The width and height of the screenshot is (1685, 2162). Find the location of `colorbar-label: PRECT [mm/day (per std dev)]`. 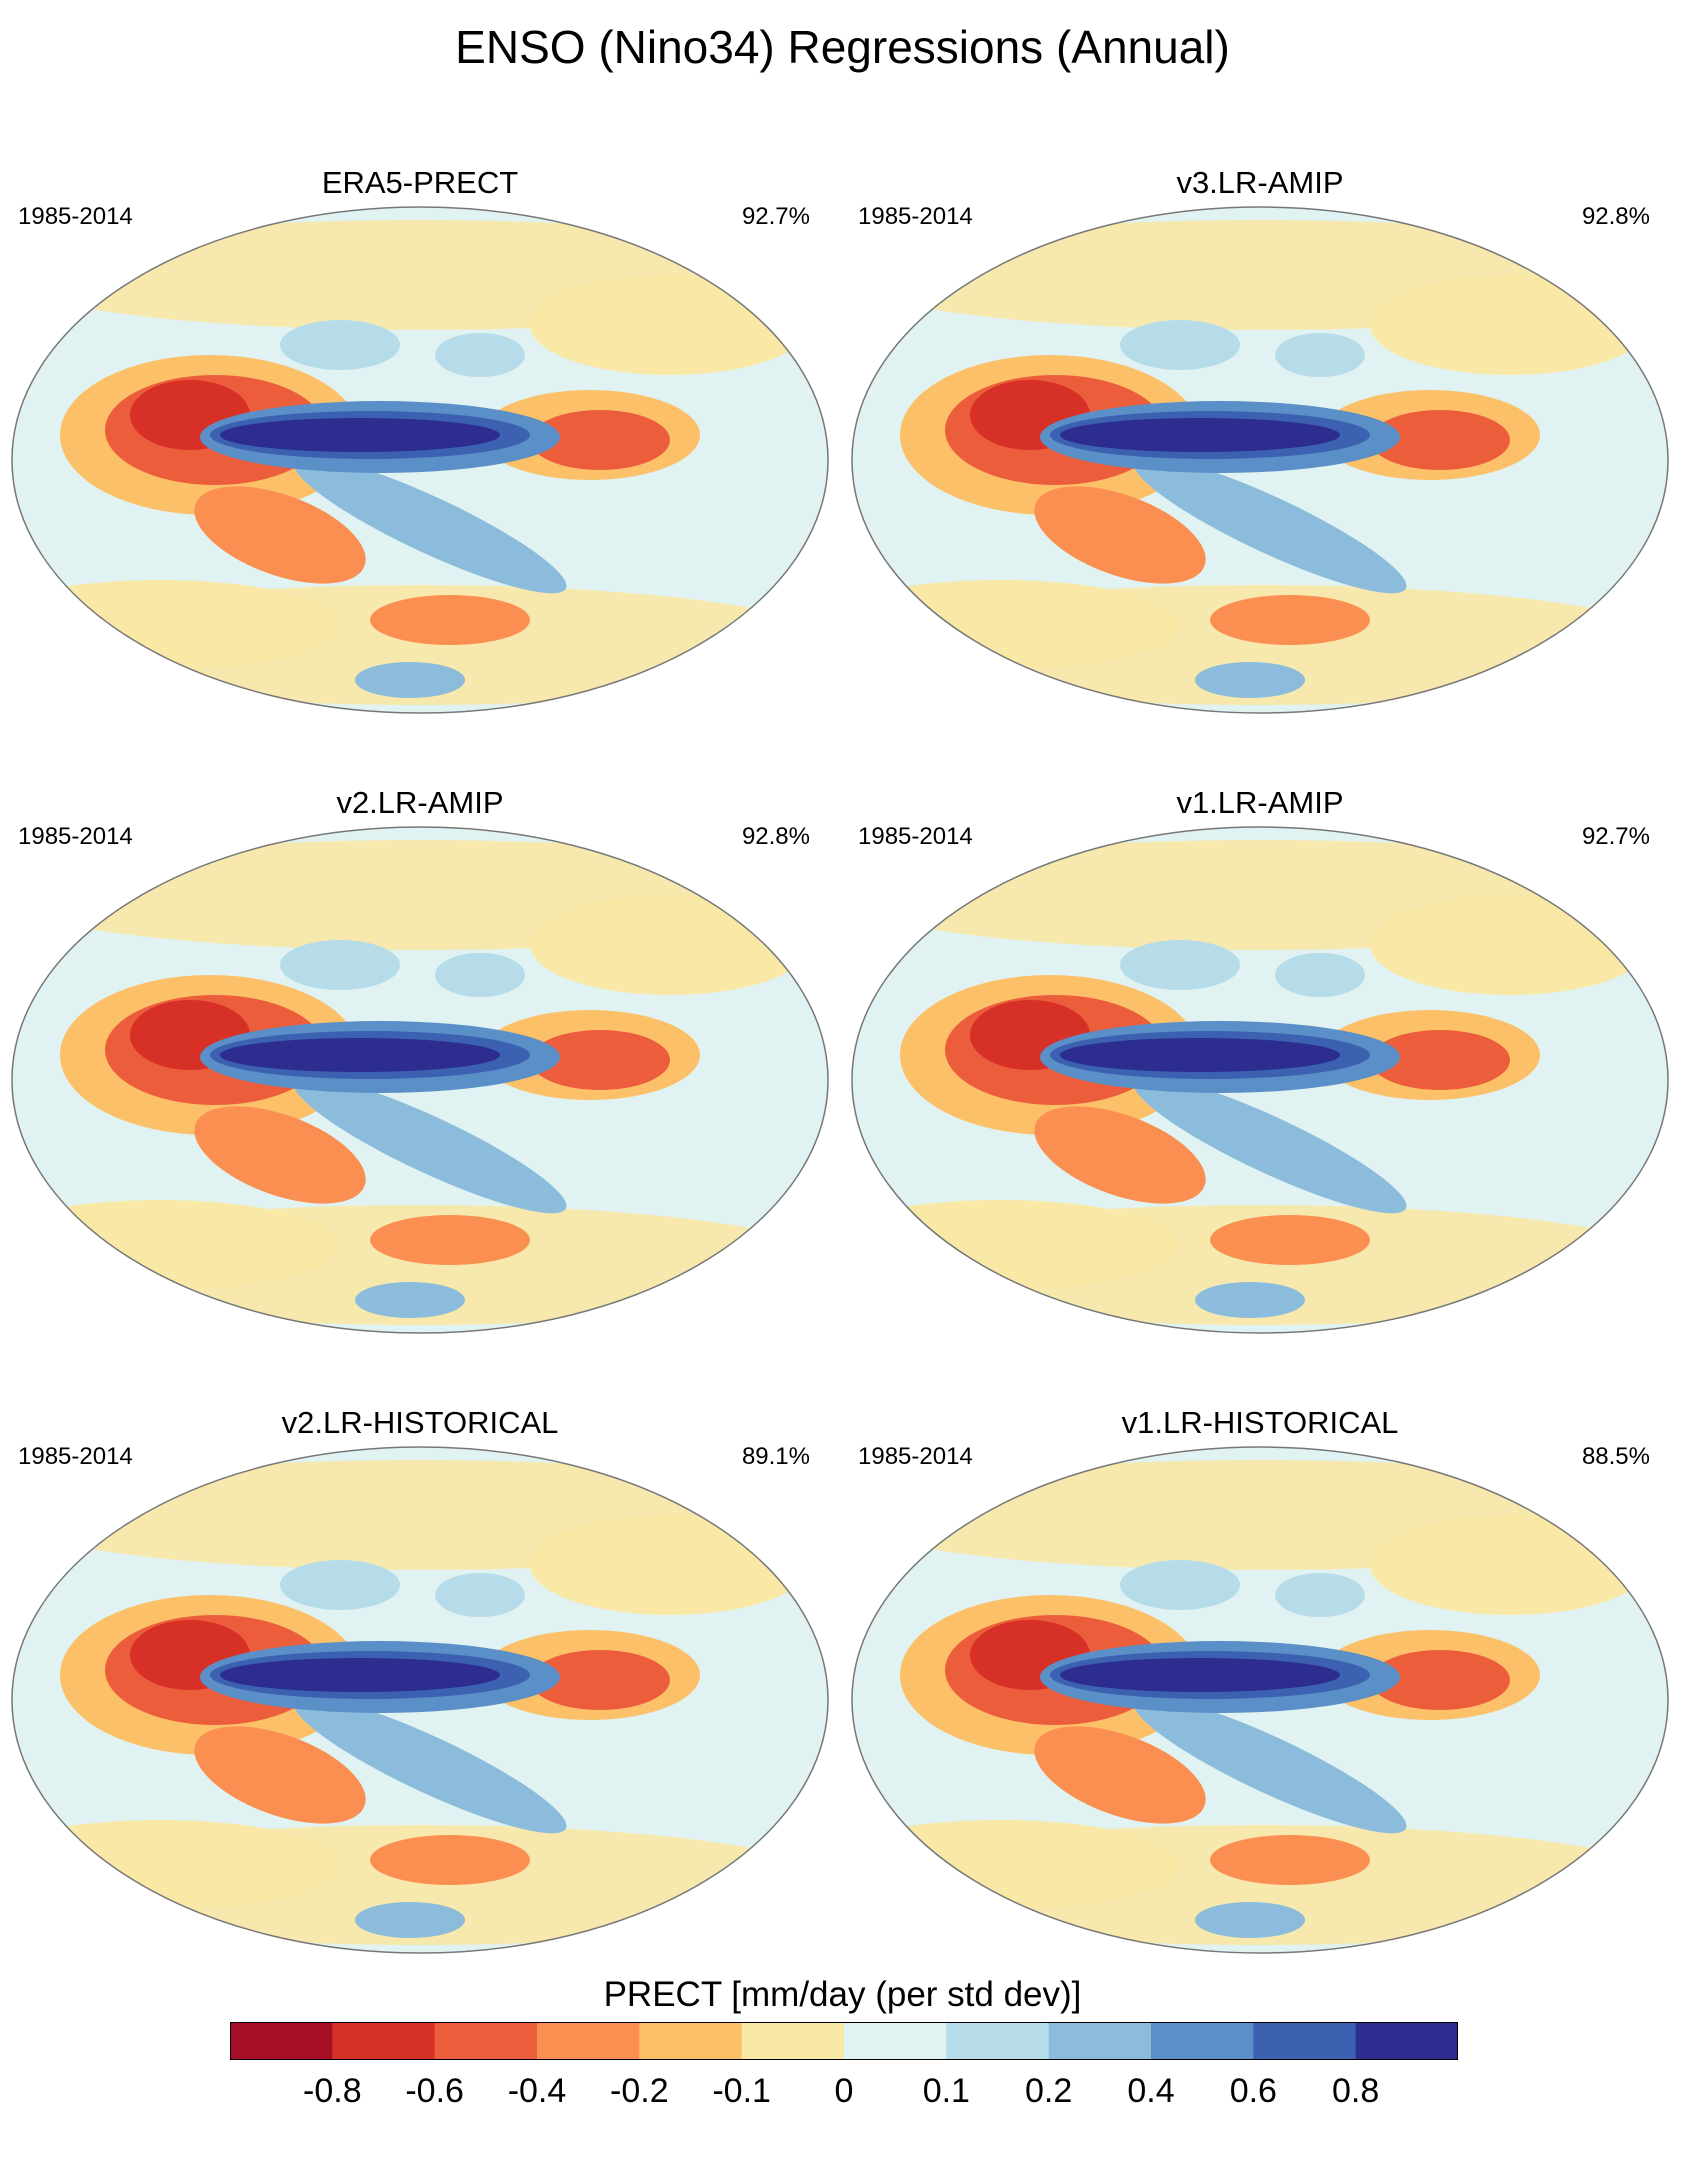

colorbar-label: PRECT [mm/day (per std dev)] is located at coordinates (842, 1994).